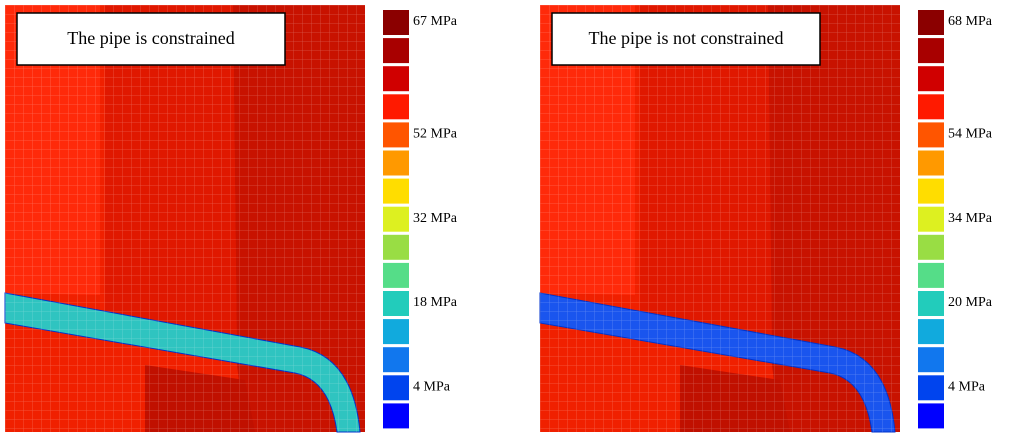 The width and height of the screenshot is (1009, 437). What do you see at coordinates (970, 21) in the screenshot?
I see `legend-label: 68 MPa` at bounding box center [970, 21].